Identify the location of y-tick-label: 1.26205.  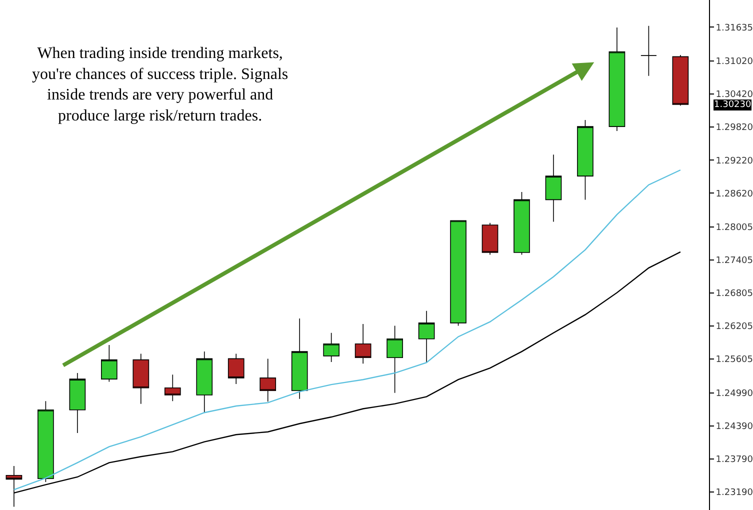
(734, 327).